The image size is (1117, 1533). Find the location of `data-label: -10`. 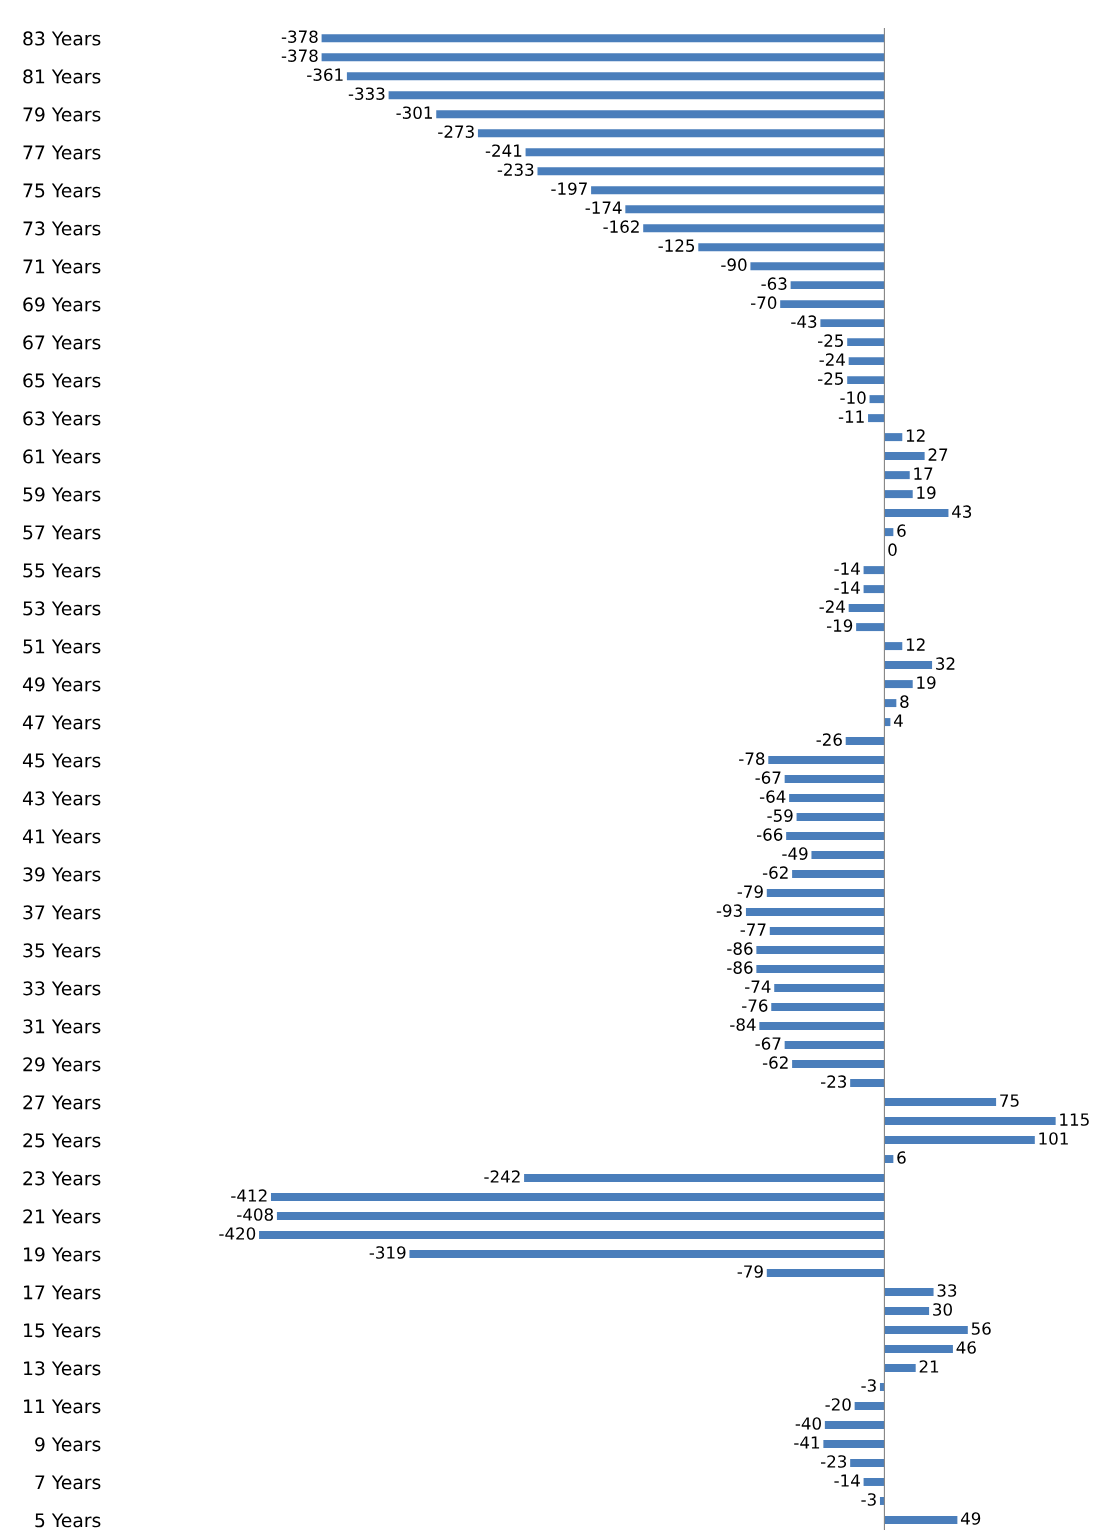

data-label: -10 is located at coordinates (853, 397).